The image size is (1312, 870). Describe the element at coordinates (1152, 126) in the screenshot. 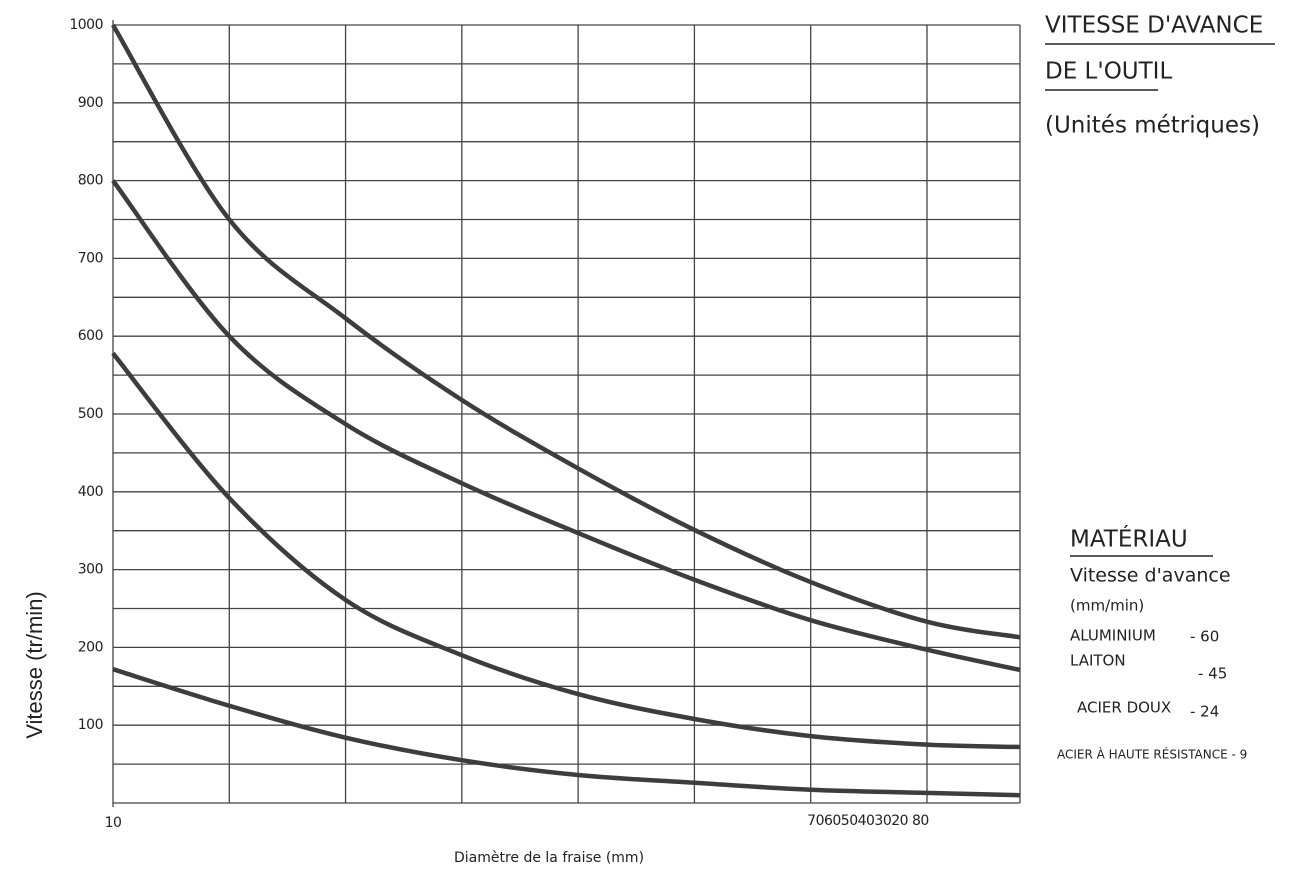

I see `chart-subtitle: (Unités métriques)` at that location.